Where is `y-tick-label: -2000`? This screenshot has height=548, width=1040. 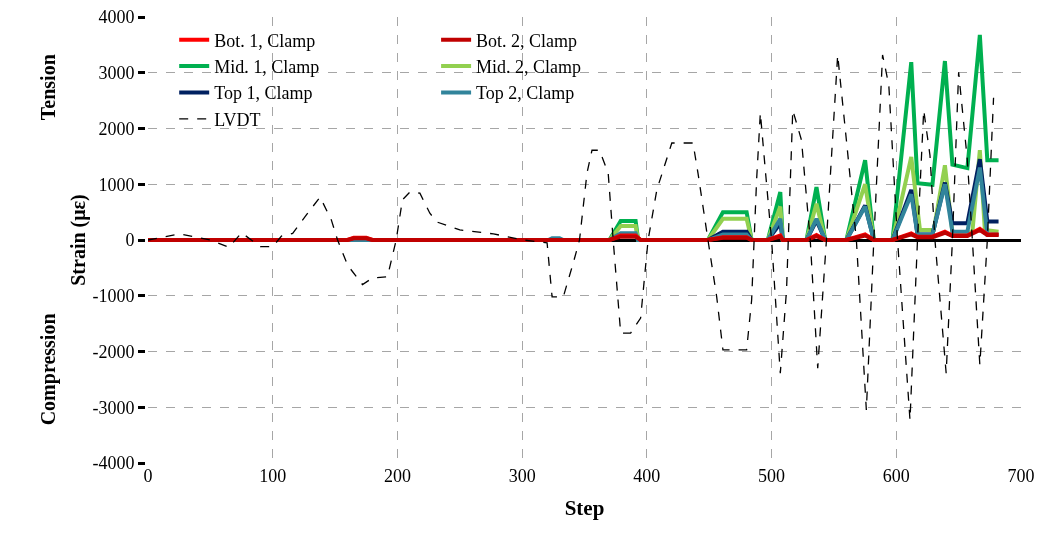
y-tick-label: -2000 is located at coordinates (113, 351).